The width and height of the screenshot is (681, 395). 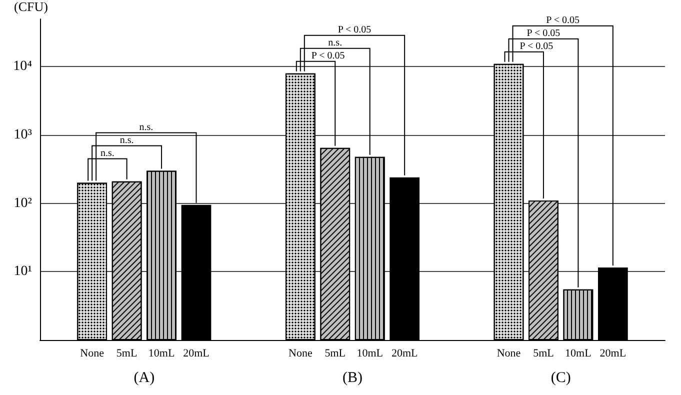 What do you see at coordinates (23, 203) in the screenshot?
I see `y-tick-label: 10²` at bounding box center [23, 203].